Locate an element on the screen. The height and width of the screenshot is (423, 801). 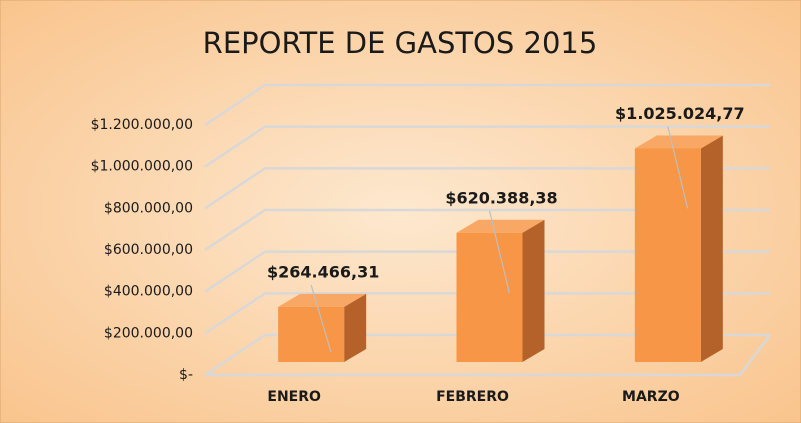
data-label: $264.466,31 is located at coordinates (323, 271).